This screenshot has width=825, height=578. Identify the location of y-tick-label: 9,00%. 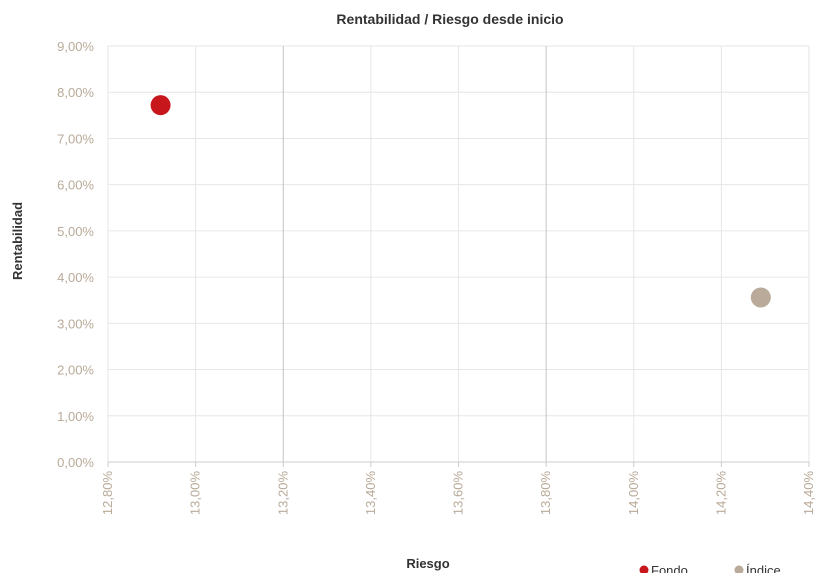
(75, 46).